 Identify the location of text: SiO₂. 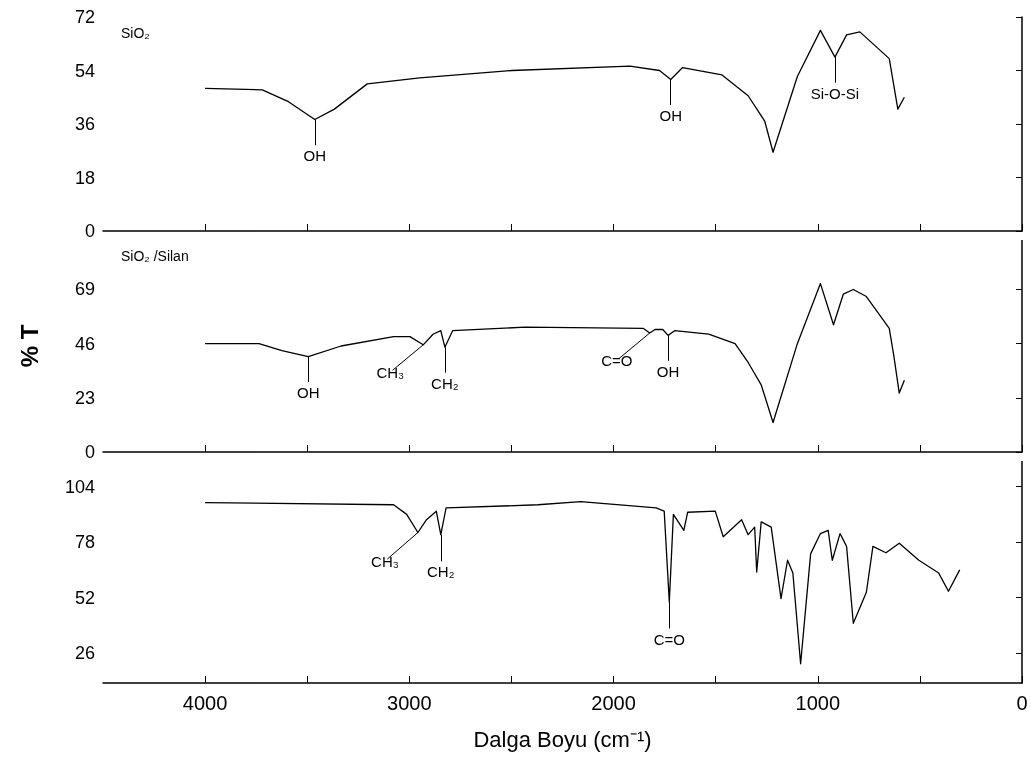
(135, 33).